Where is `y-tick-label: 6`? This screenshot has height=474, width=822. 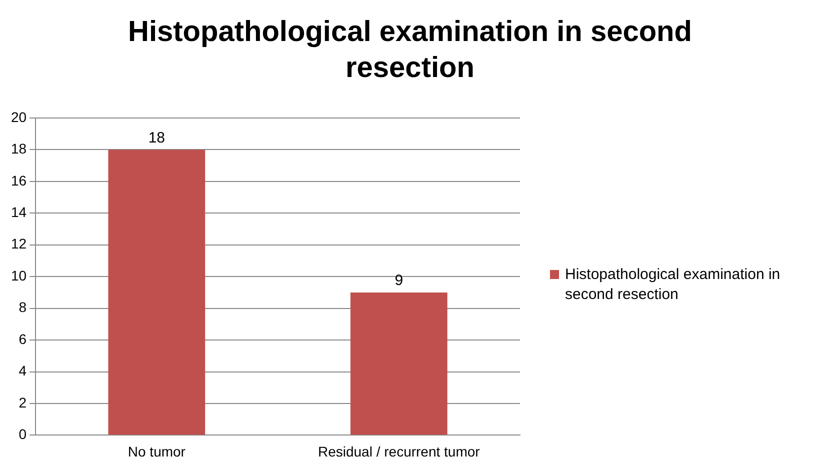
y-tick-label: 6 is located at coordinates (22, 338).